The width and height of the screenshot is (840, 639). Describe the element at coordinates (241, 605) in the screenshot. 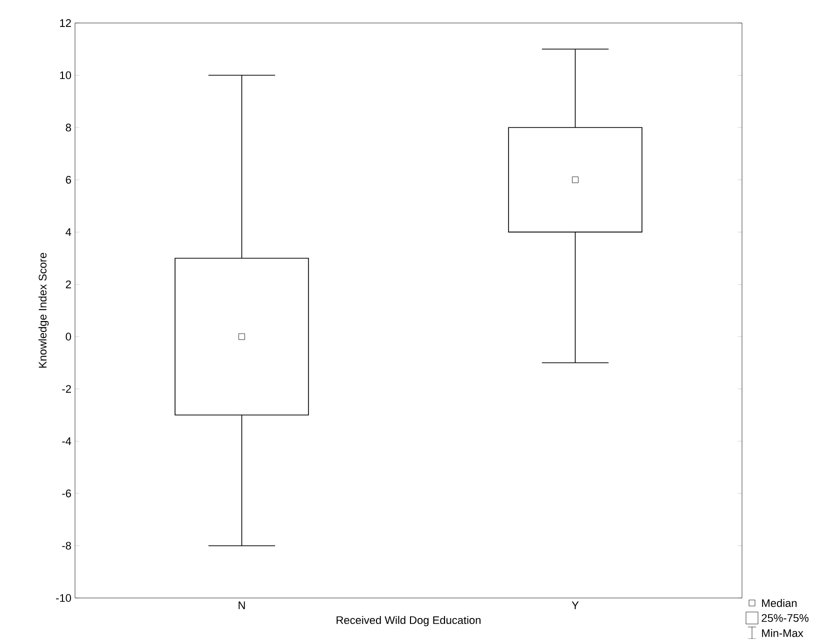

I see `x-tick-label: N` at that location.